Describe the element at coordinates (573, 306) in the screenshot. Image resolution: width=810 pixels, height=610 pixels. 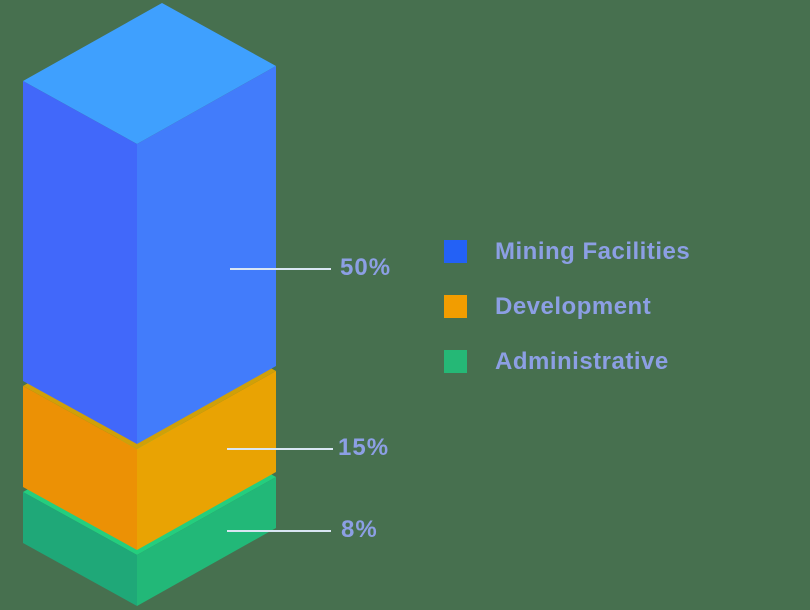
I see `legend-label-development: Development` at that location.